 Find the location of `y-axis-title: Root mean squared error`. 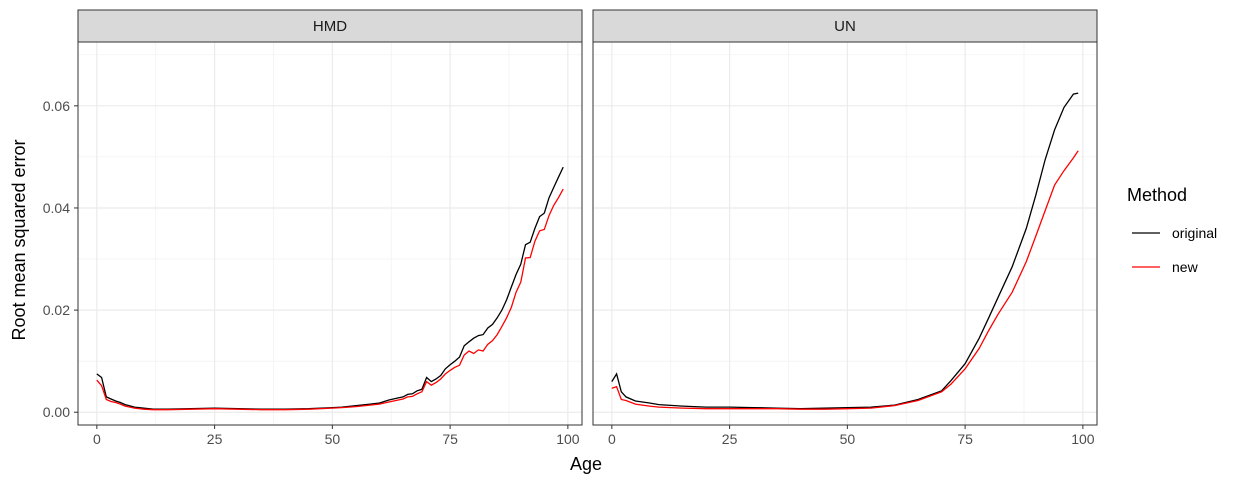

y-axis-title: Root mean squared error is located at coordinates (19, 239).